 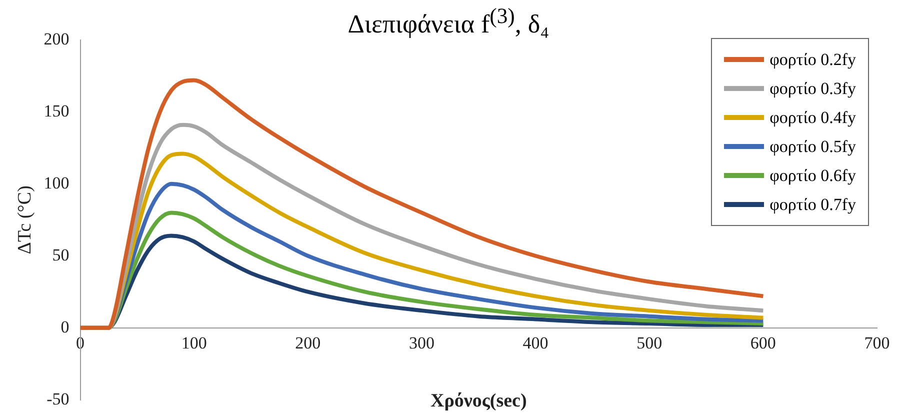 What do you see at coordinates (57, 38) in the screenshot?
I see `y-tick-label: 200` at bounding box center [57, 38].